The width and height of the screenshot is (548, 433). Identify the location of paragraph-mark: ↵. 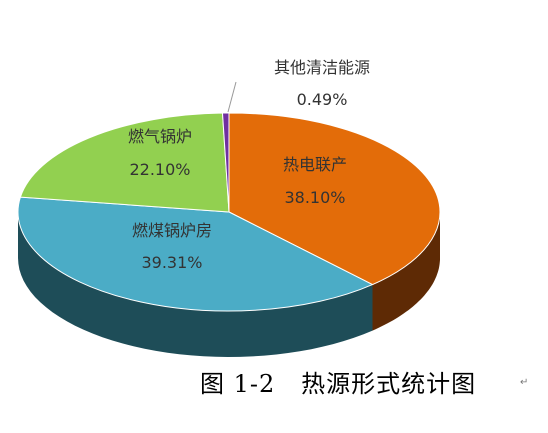
(524, 382).